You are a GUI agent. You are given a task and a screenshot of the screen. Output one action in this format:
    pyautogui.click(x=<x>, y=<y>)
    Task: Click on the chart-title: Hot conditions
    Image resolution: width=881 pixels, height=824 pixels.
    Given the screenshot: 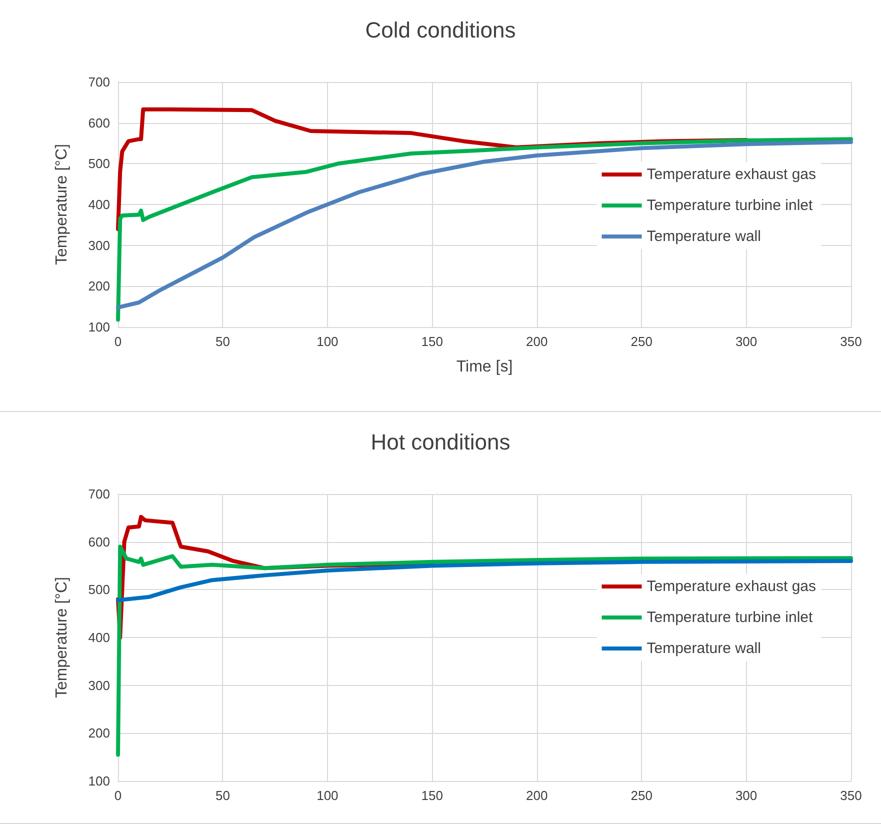 What is the action you would take?
    pyautogui.click(x=440, y=442)
    